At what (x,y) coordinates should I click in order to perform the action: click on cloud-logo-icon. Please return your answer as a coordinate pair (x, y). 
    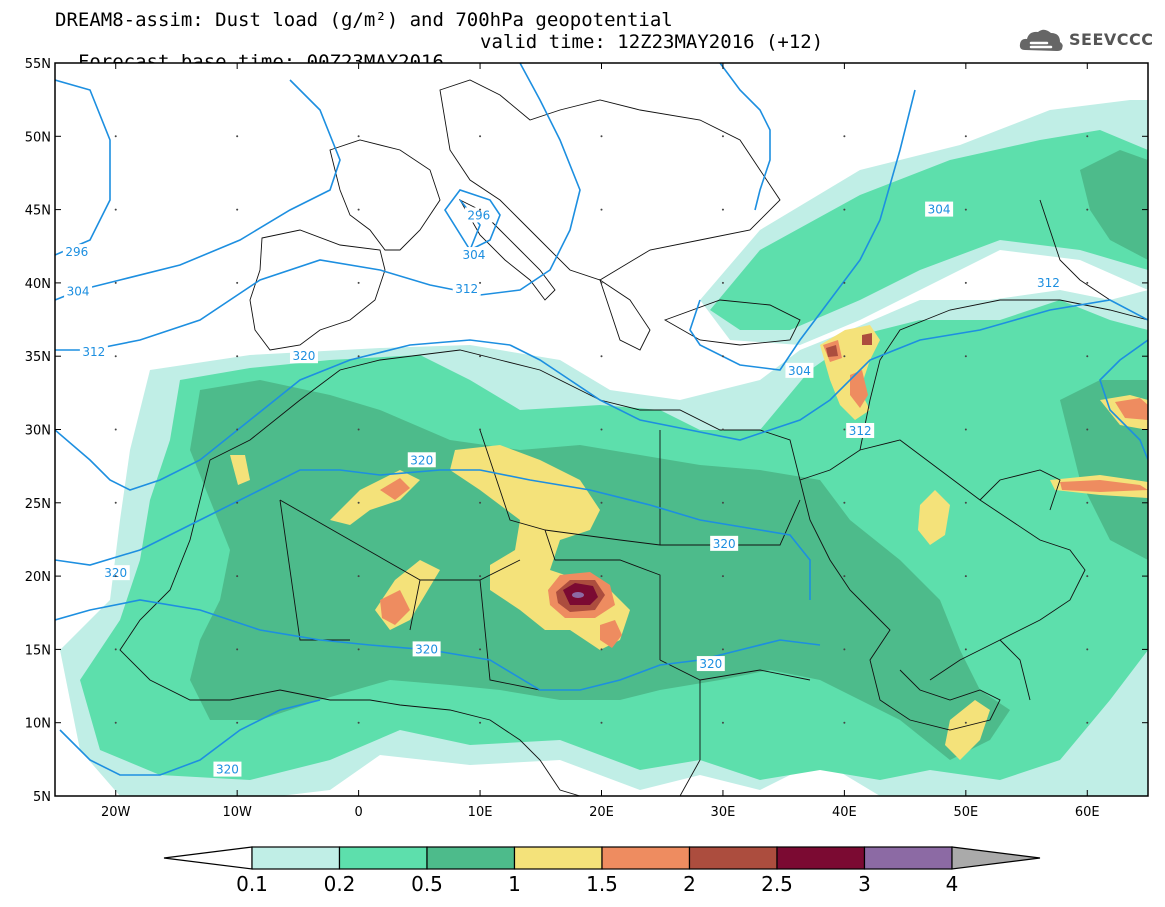
    Looking at the image, I should click on (1041, 40).